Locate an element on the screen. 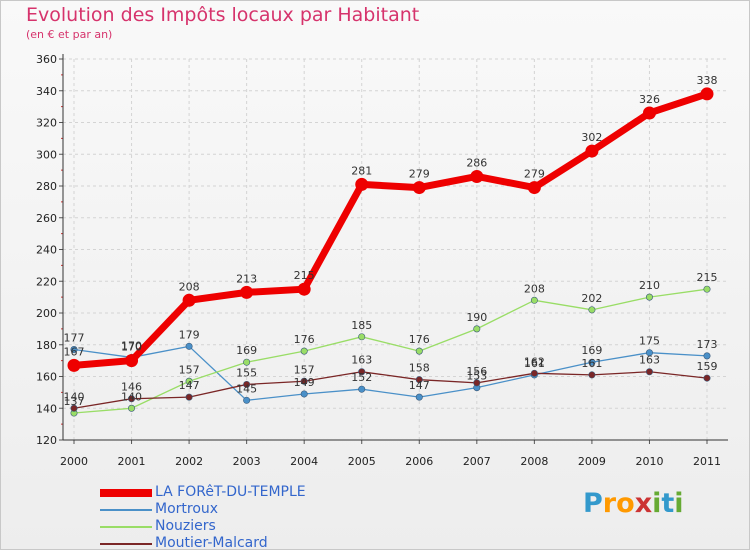 The width and height of the screenshot is (750, 552). x-tick-label: 2007 is located at coordinates (477, 461).